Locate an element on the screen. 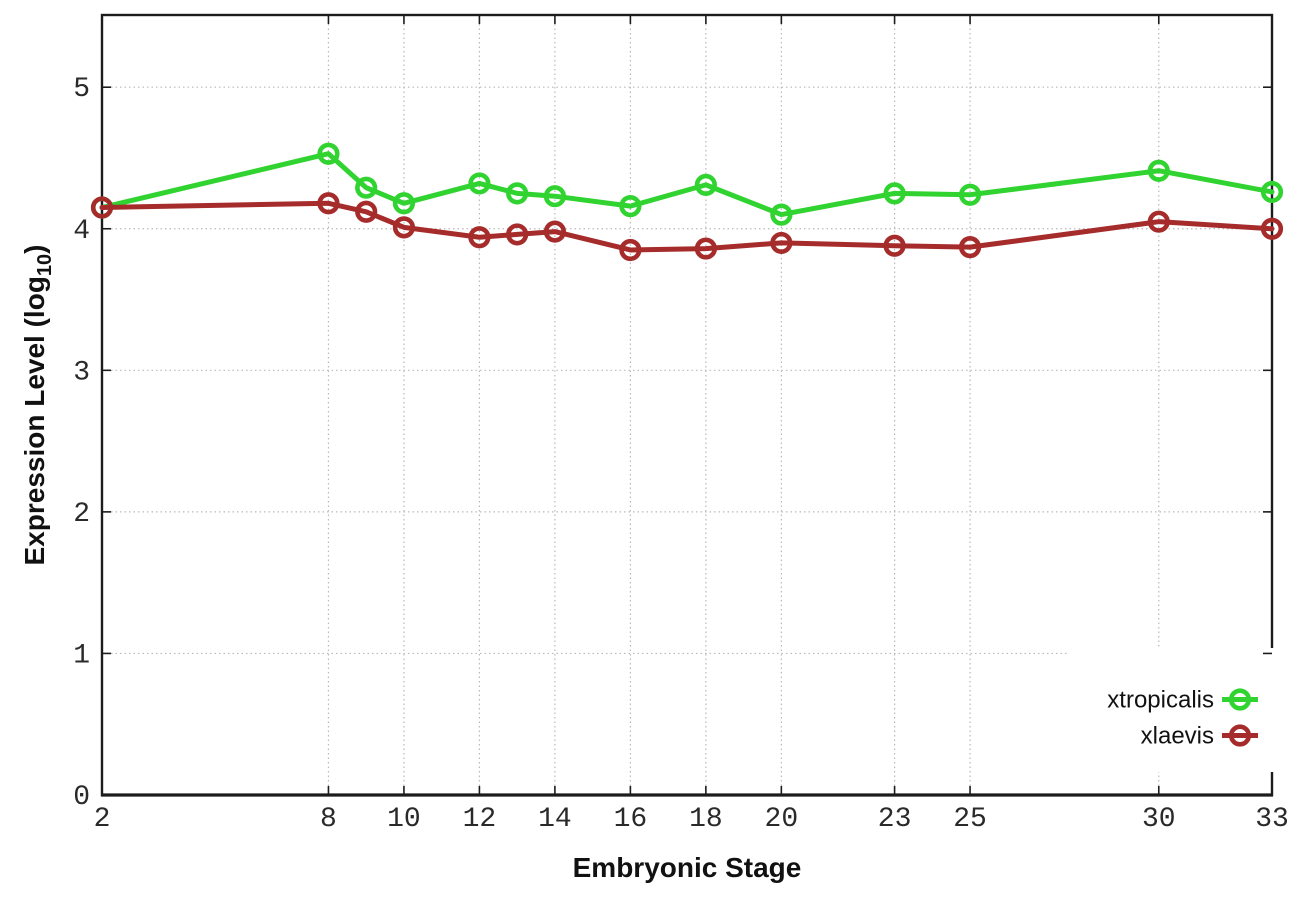 The image size is (1296, 907). legend-label-xlaevis: xlaevis is located at coordinates (1177, 736).